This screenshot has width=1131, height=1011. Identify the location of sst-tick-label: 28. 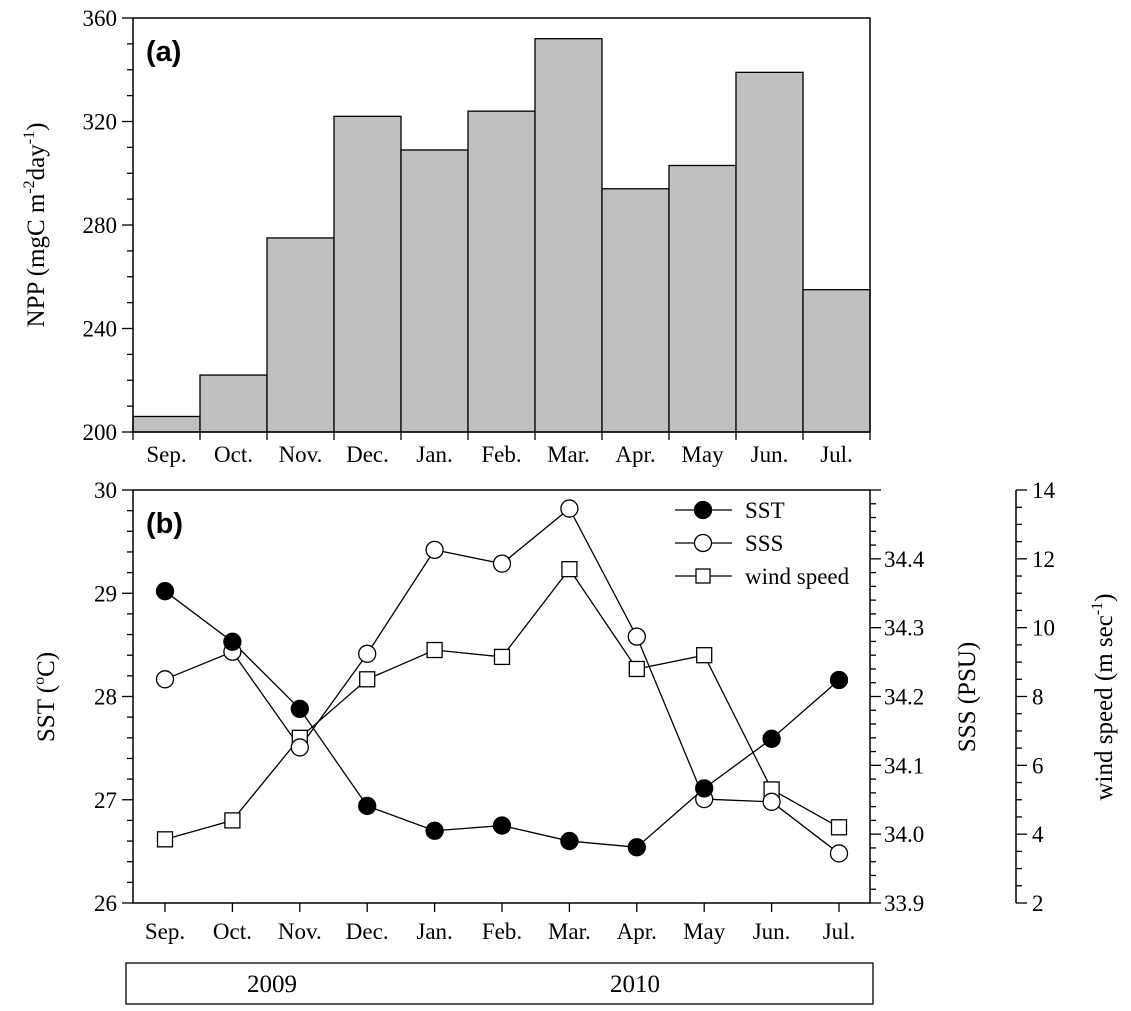
(105, 697).